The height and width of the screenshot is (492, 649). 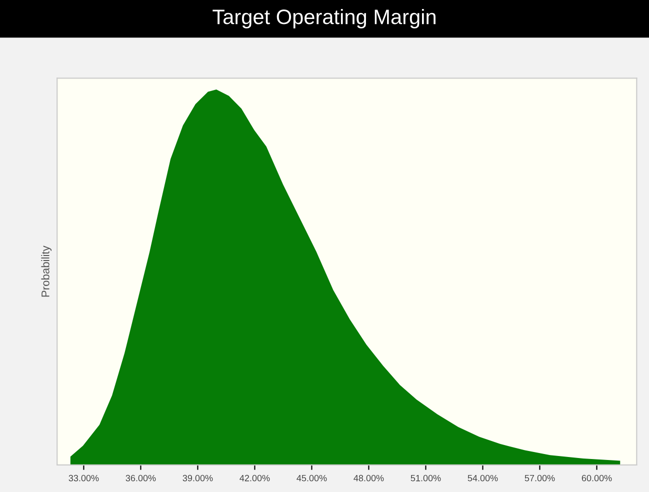 What do you see at coordinates (255, 478) in the screenshot?
I see `x-tick-label: 42.00%` at bounding box center [255, 478].